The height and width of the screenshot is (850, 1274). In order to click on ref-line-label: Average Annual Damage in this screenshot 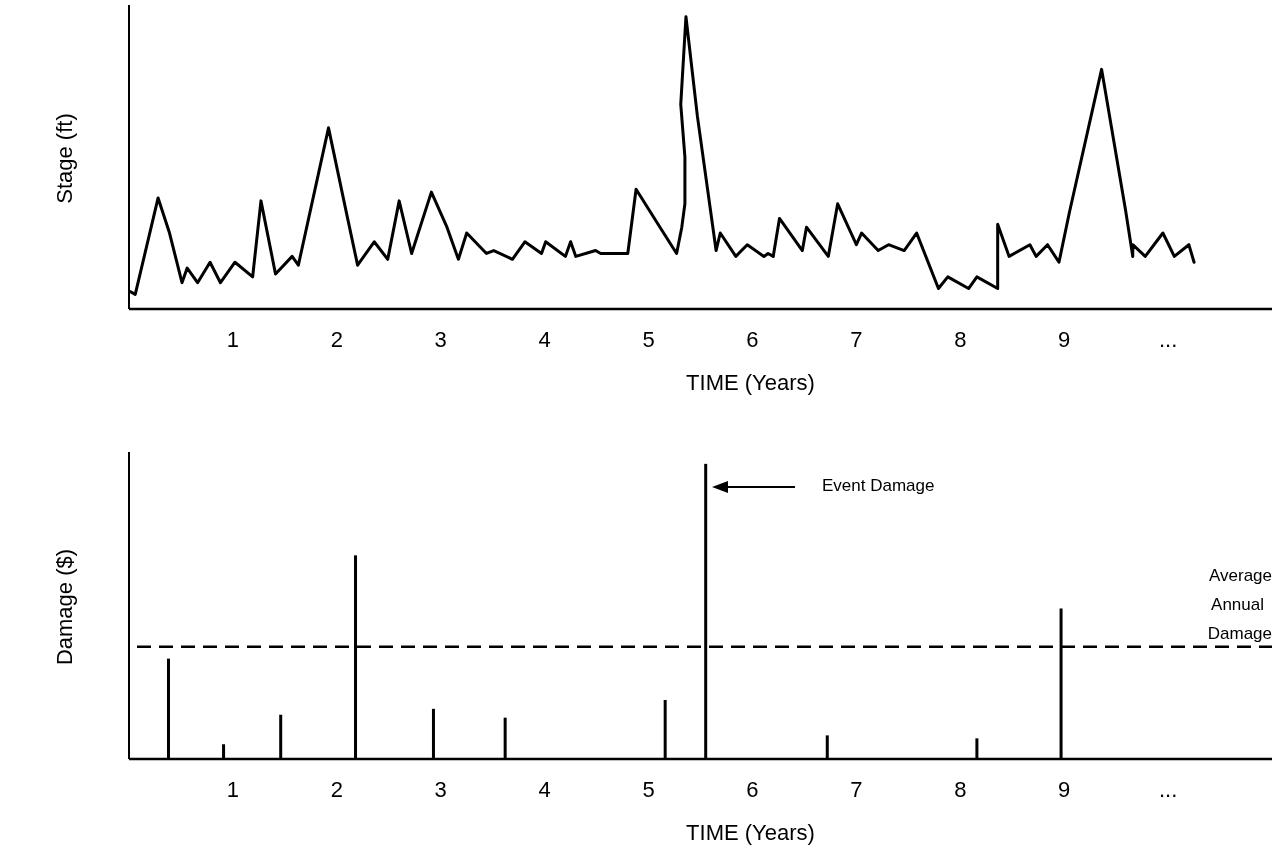, I will do `click(1239, 604)`.